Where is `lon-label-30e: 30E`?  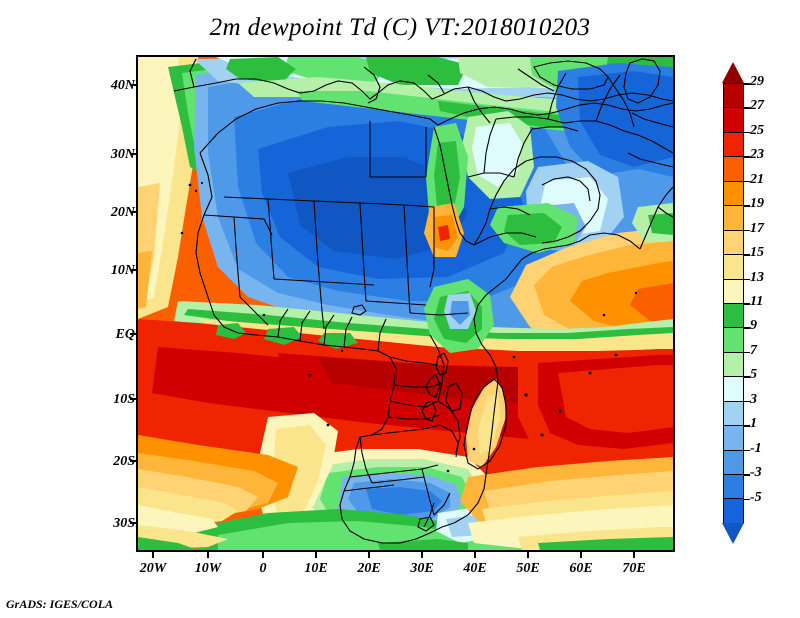
lon-label-30e: 30E is located at coordinates (422, 568).